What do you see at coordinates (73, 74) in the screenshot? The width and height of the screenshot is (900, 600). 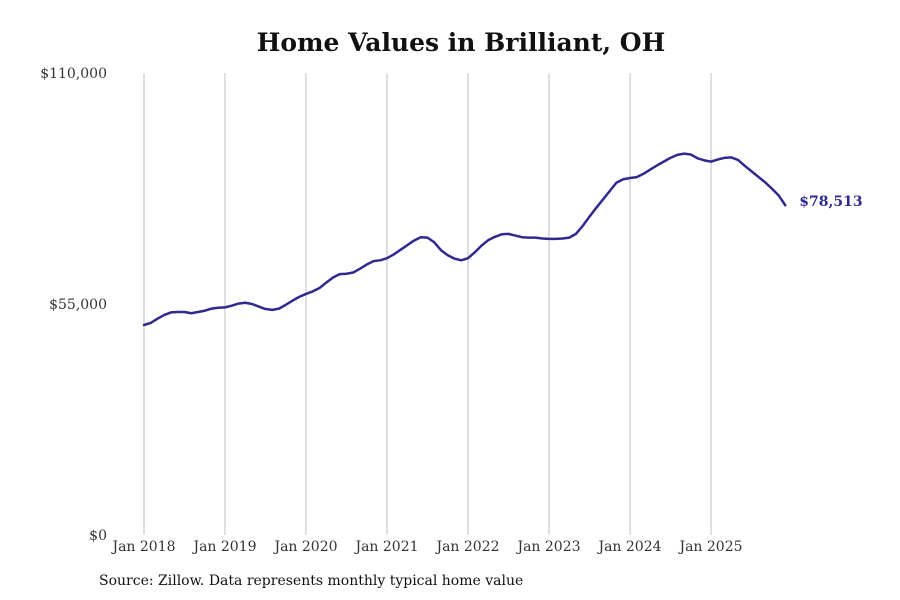 I see `y-tick-label: $110,000` at bounding box center [73, 74].